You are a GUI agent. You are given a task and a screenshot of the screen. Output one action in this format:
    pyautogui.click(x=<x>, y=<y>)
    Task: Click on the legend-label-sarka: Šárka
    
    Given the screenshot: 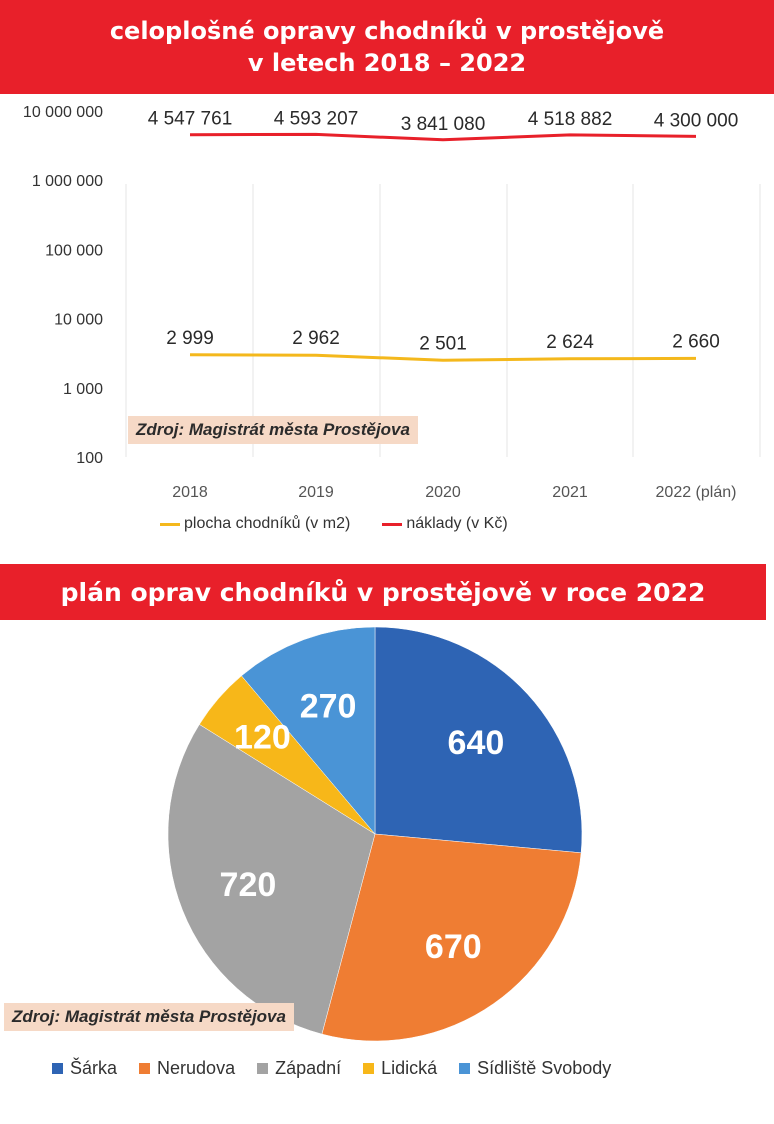 What is the action you would take?
    pyautogui.click(x=94, y=1068)
    